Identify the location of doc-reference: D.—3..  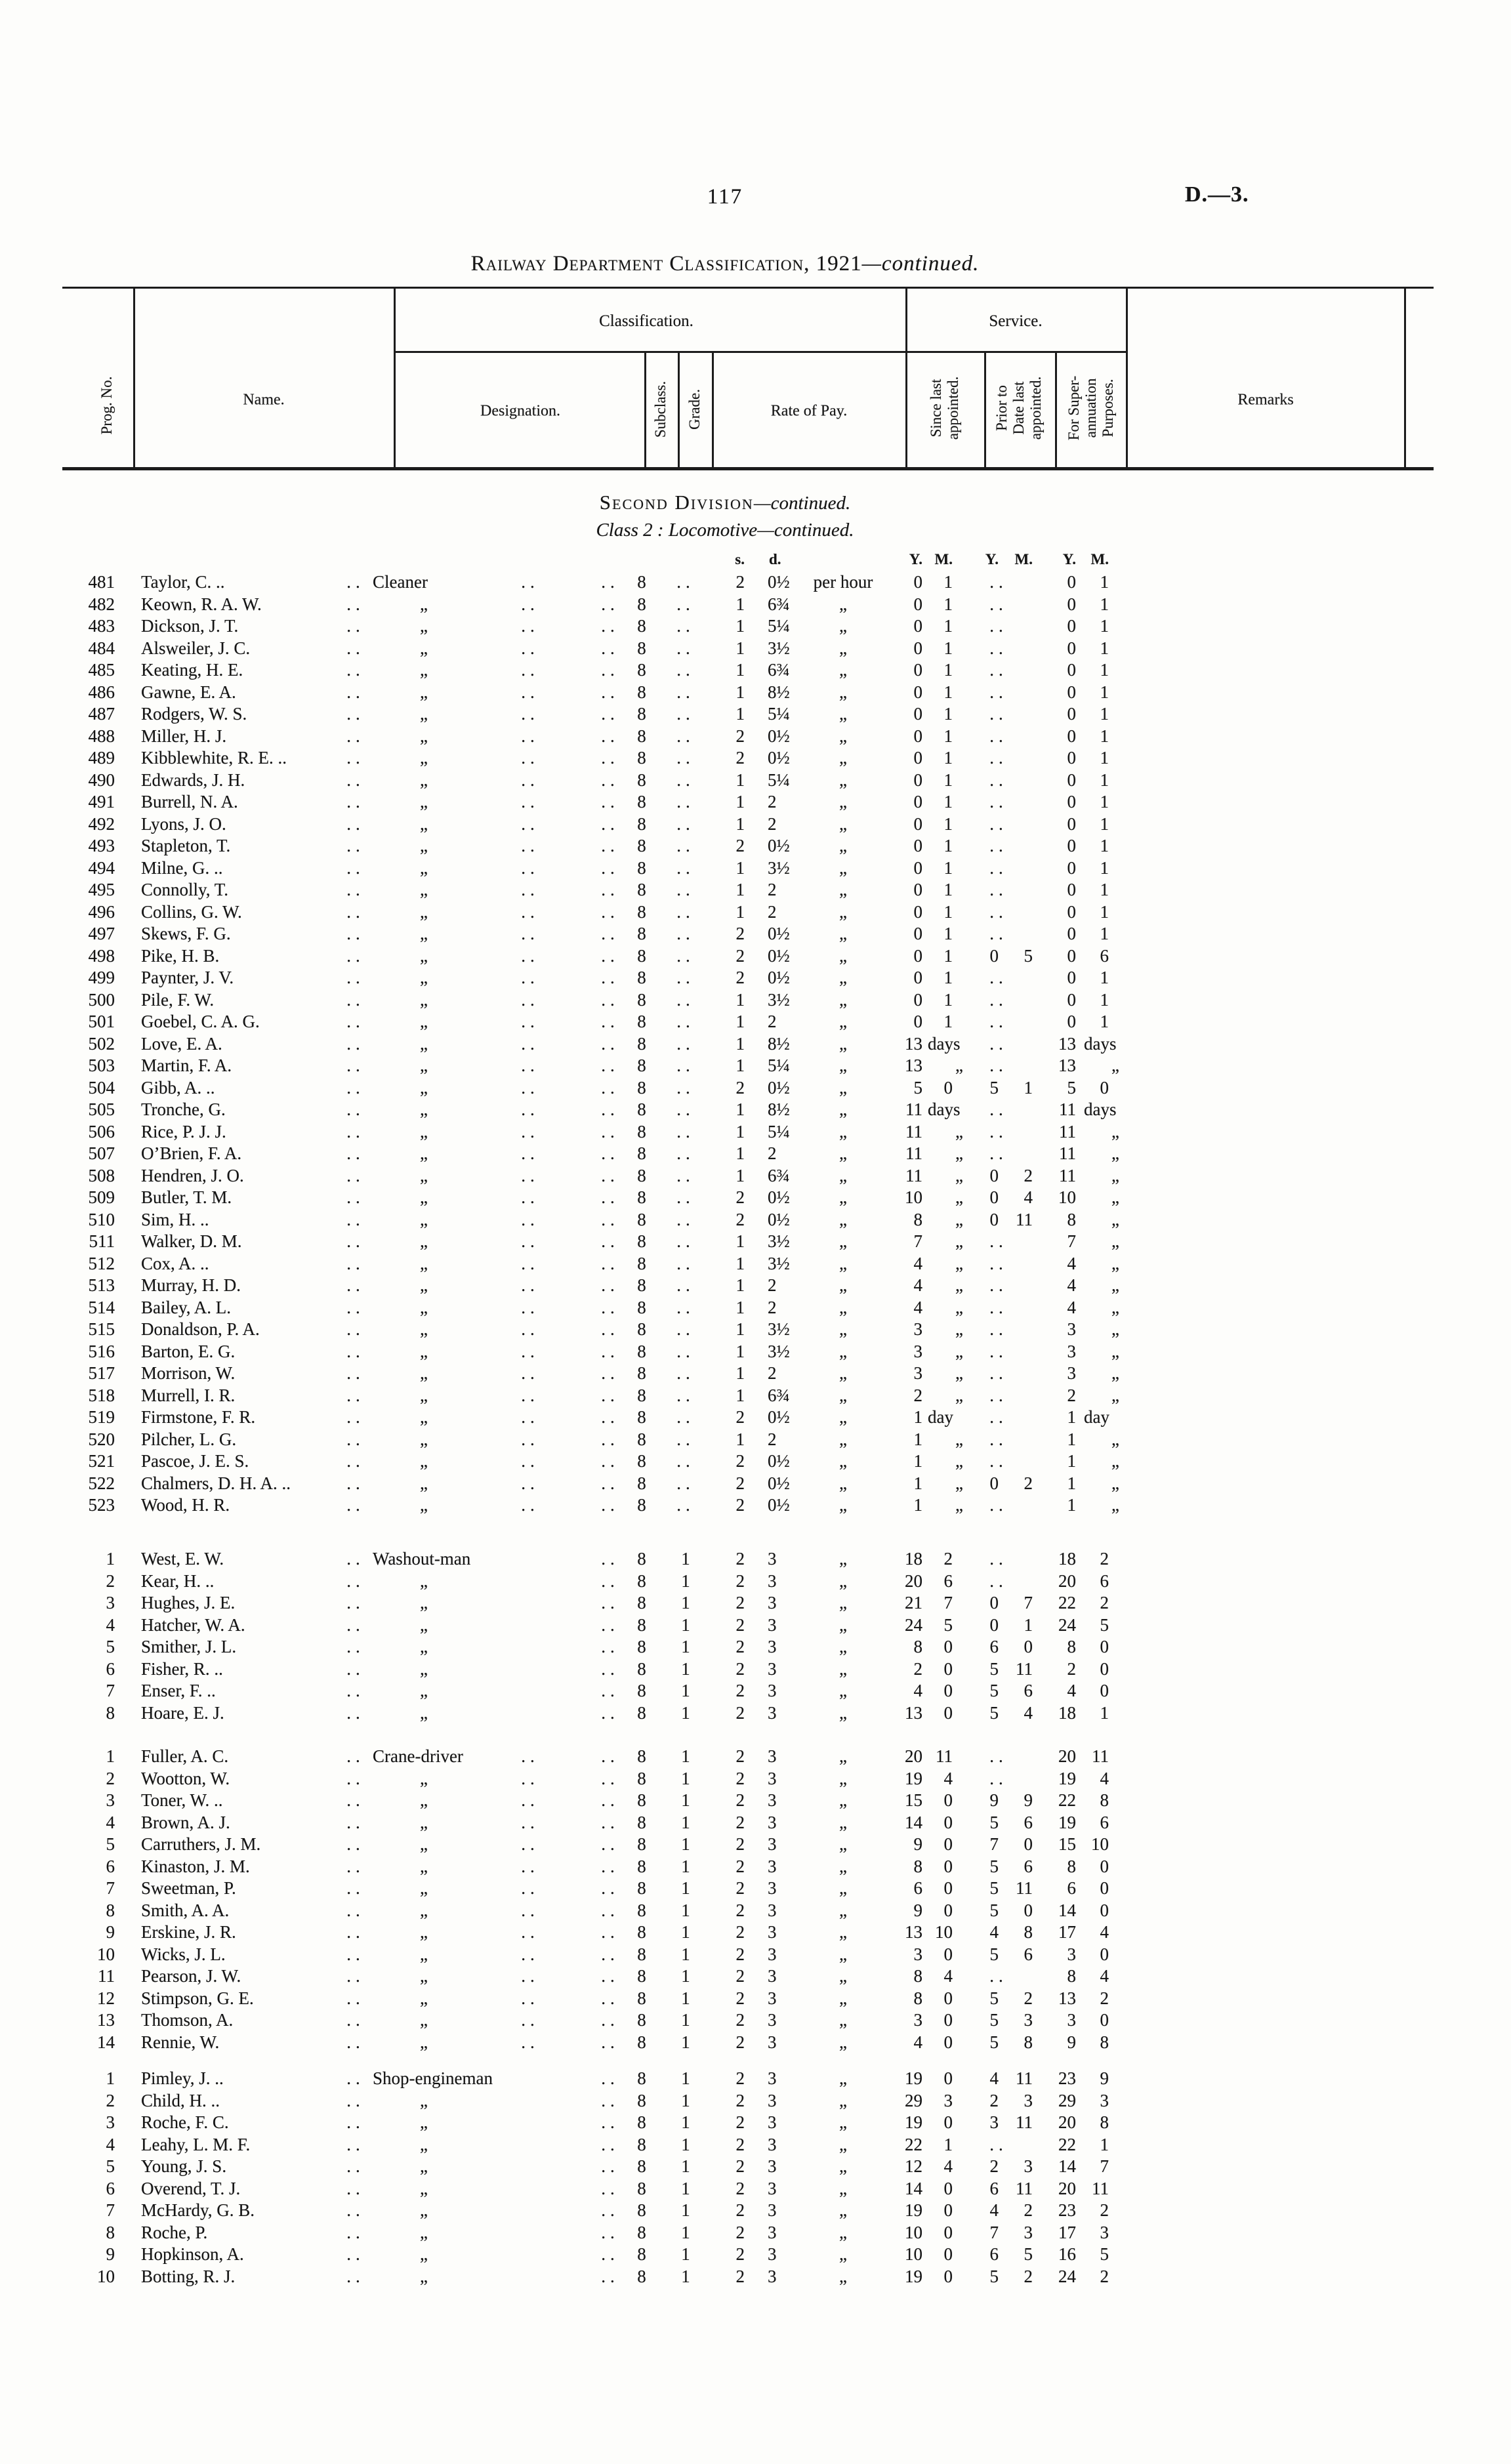
(1217, 194).